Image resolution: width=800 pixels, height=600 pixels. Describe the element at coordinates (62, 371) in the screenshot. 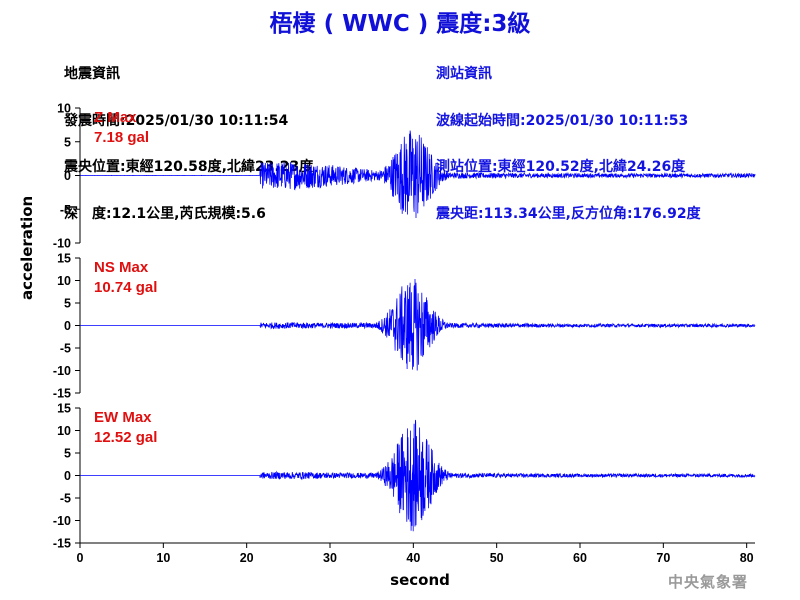

I see `y-tick-label-ns: -10` at that location.